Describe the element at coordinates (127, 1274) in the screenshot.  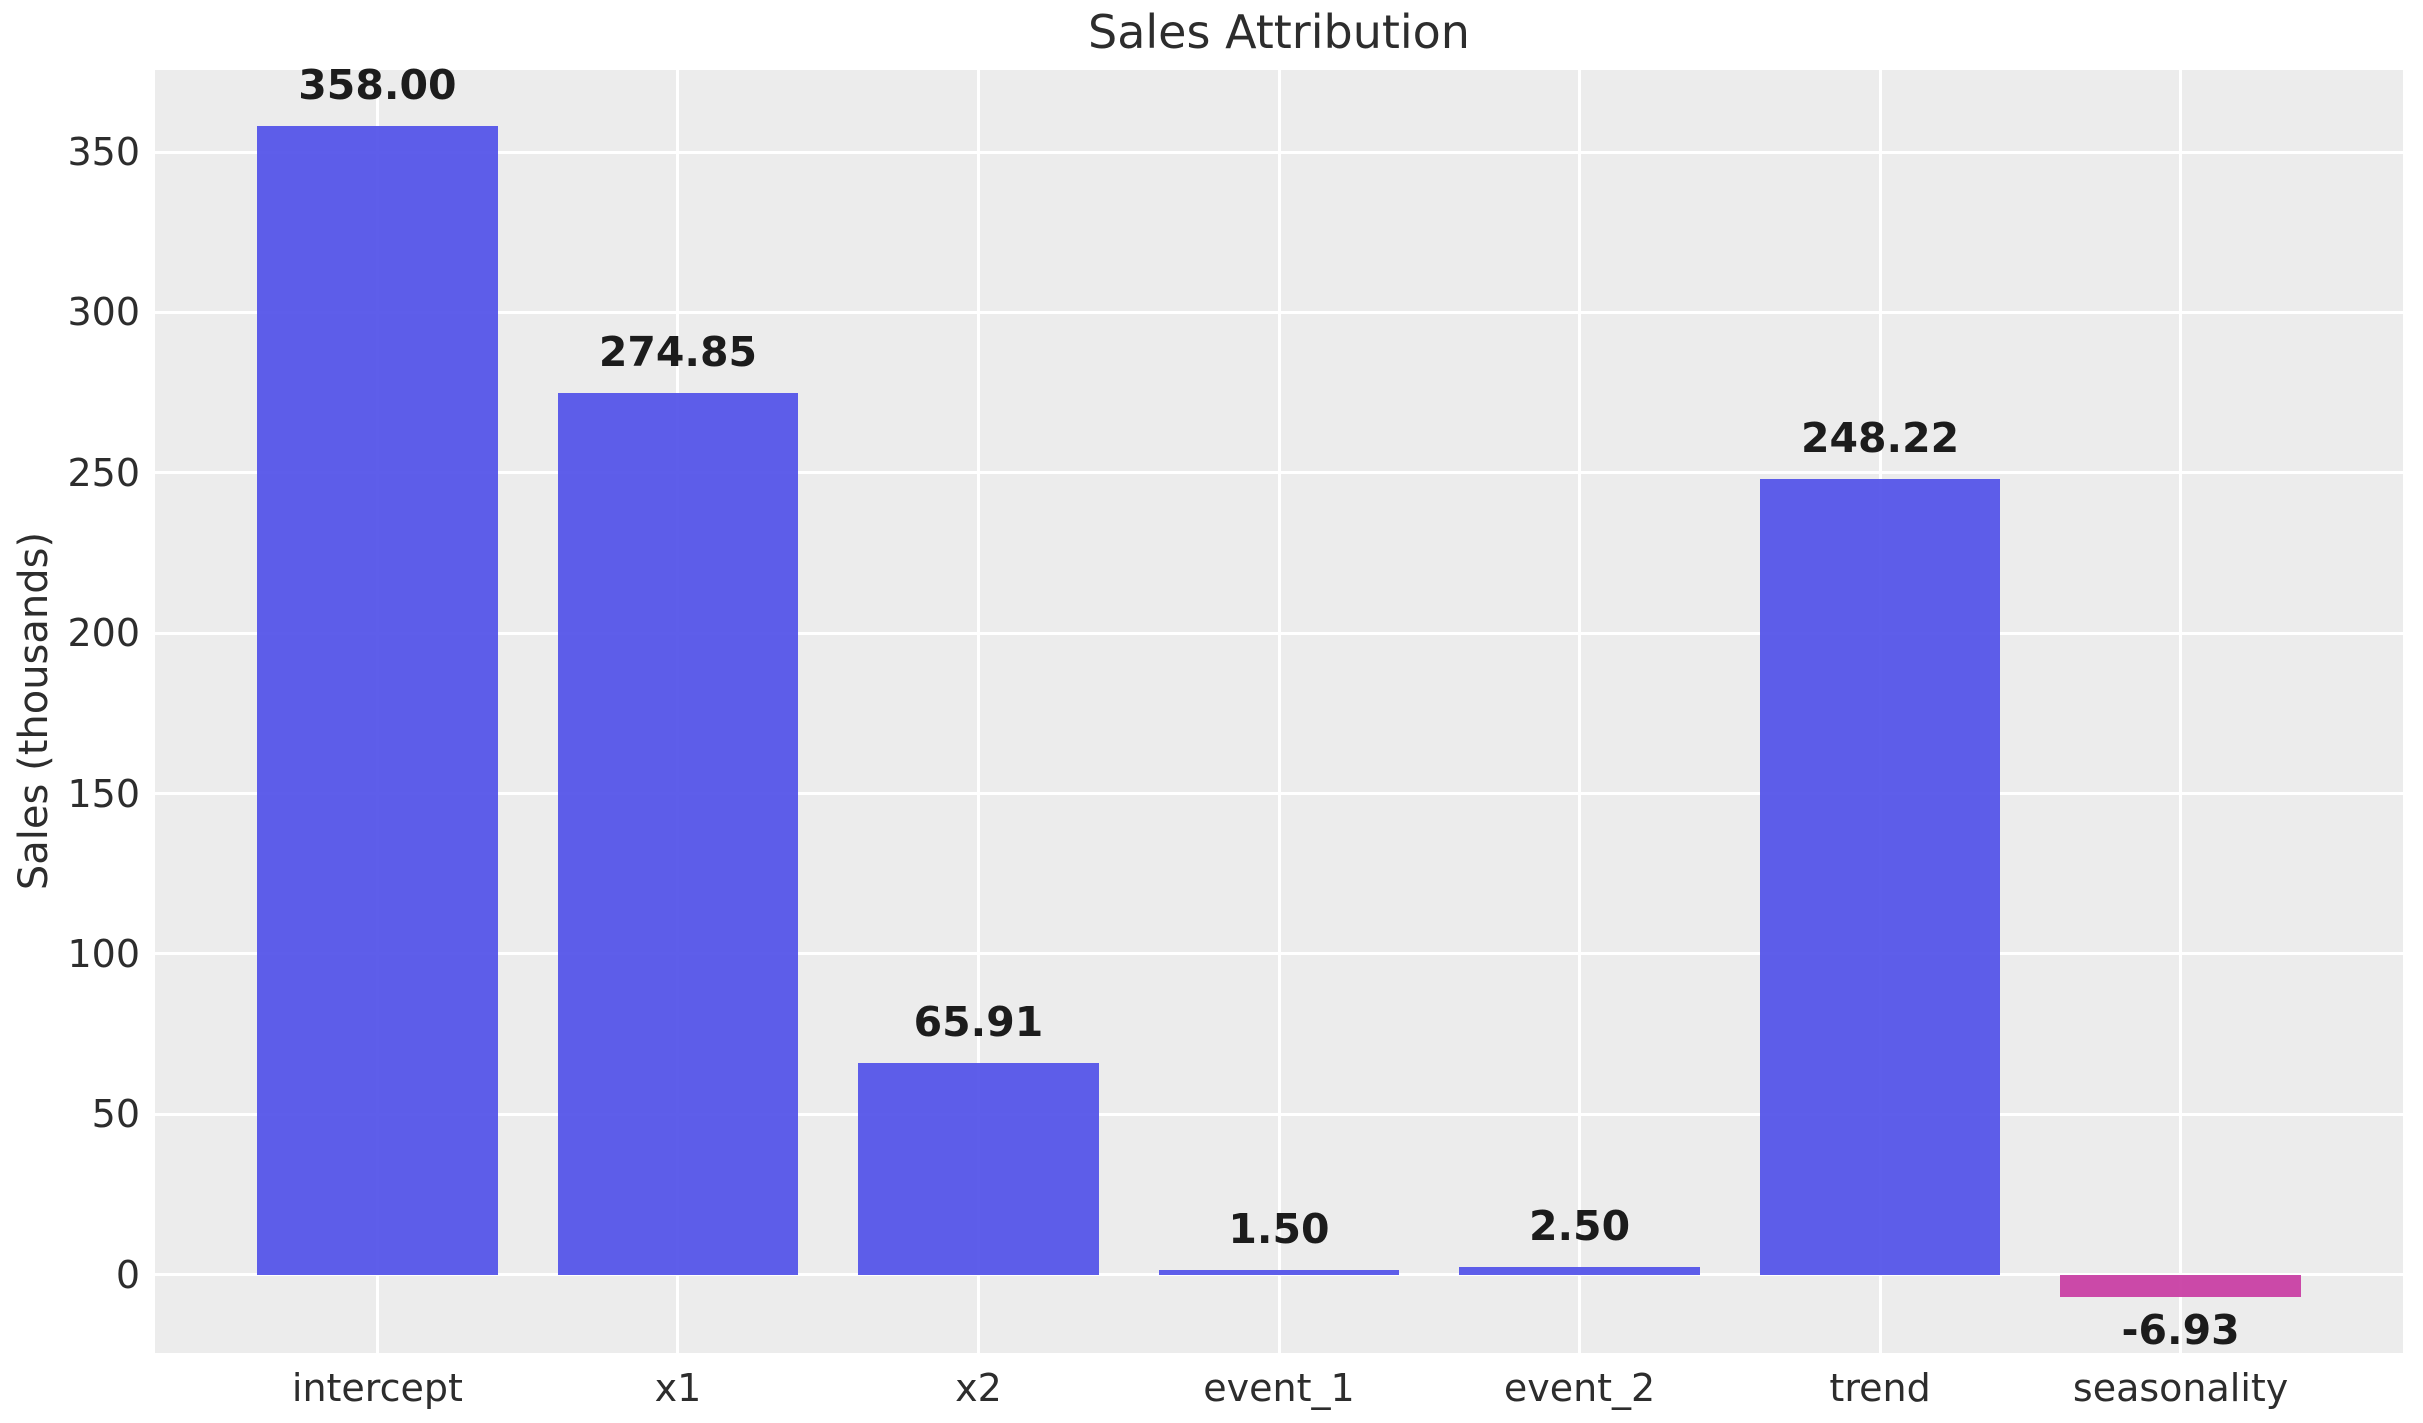
I see `y-tick-label: 0` at that location.